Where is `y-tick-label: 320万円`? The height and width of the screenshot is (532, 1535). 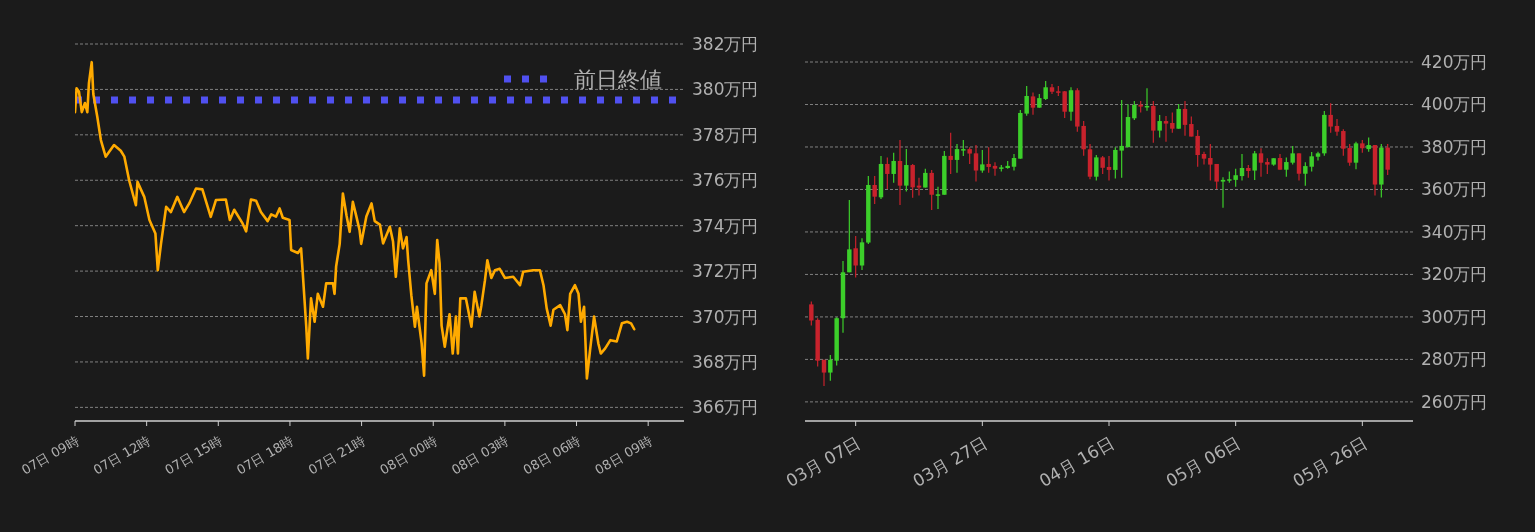
y-tick-label: 320万円 is located at coordinates (1454, 274).